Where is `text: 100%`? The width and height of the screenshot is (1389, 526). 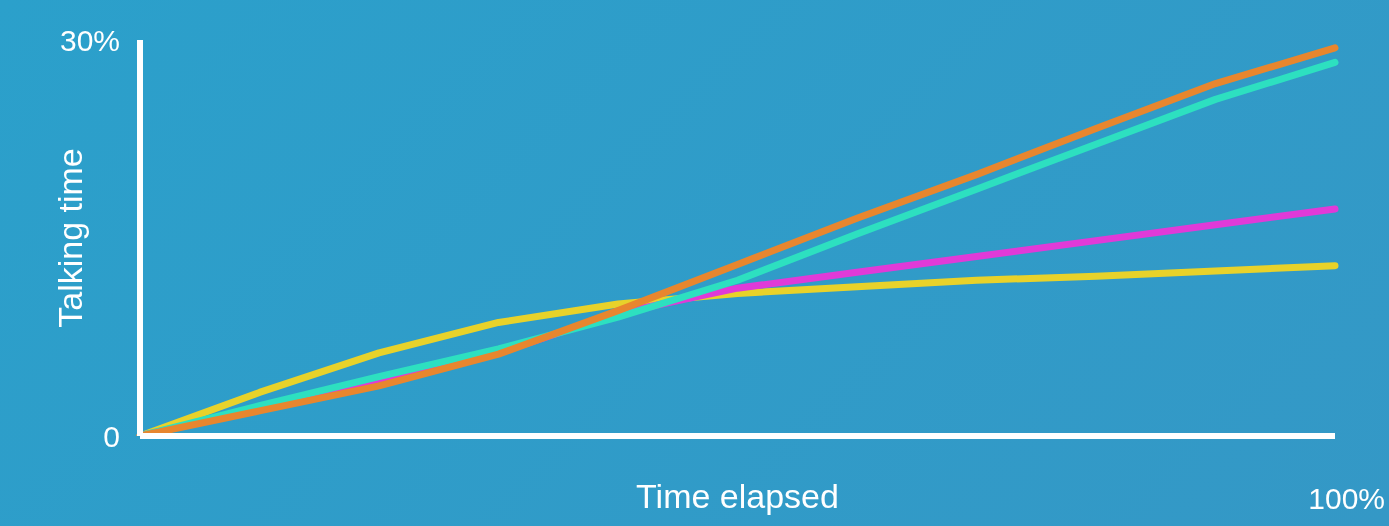
text: 100% is located at coordinates (1346, 499).